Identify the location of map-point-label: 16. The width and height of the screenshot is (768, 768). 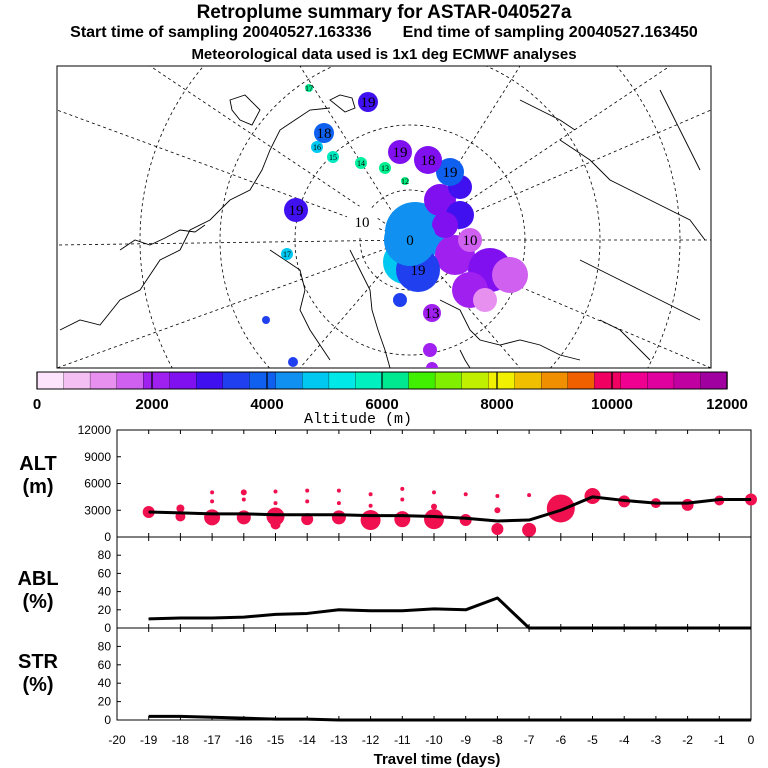
(317, 147).